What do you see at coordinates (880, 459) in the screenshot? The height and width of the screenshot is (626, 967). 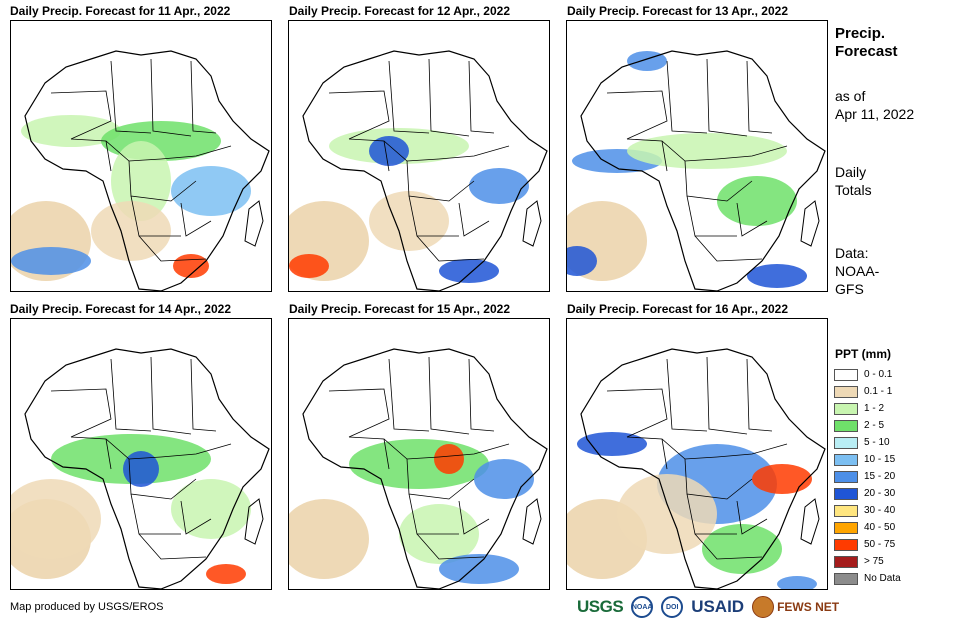 I see `legend-label: 10 - 15` at bounding box center [880, 459].